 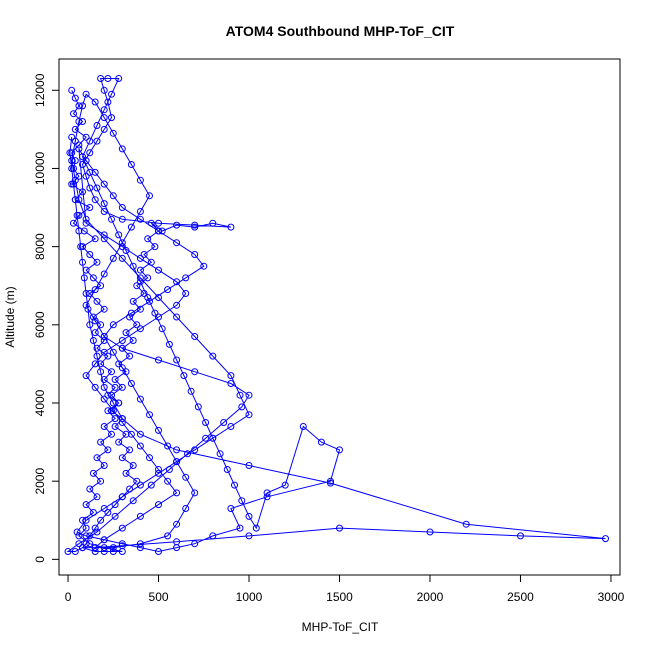 I want to click on x-tick-label: 2500, so click(x=520, y=597).